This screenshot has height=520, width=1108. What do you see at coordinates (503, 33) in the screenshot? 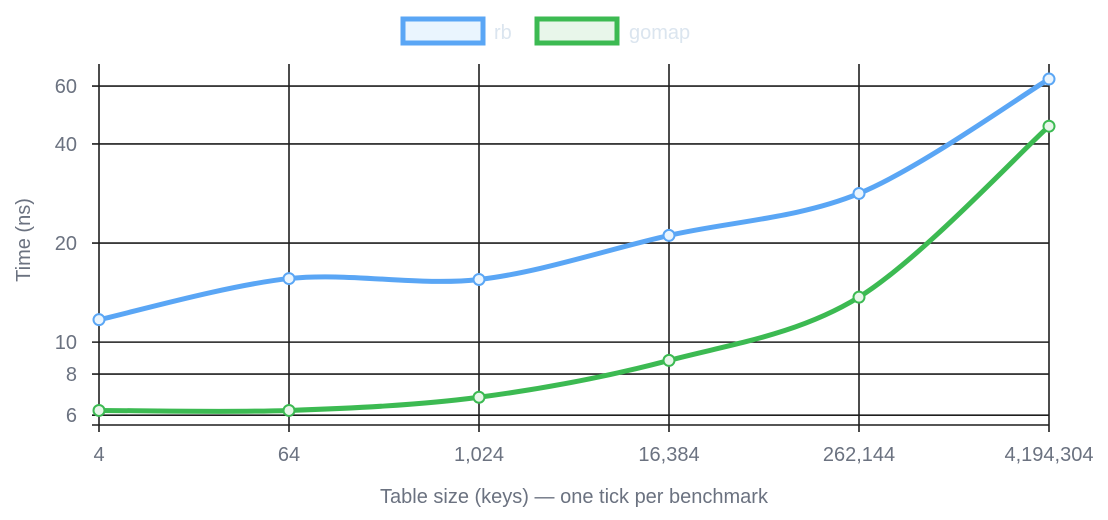
I see `legend-label: rb` at bounding box center [503, 33].